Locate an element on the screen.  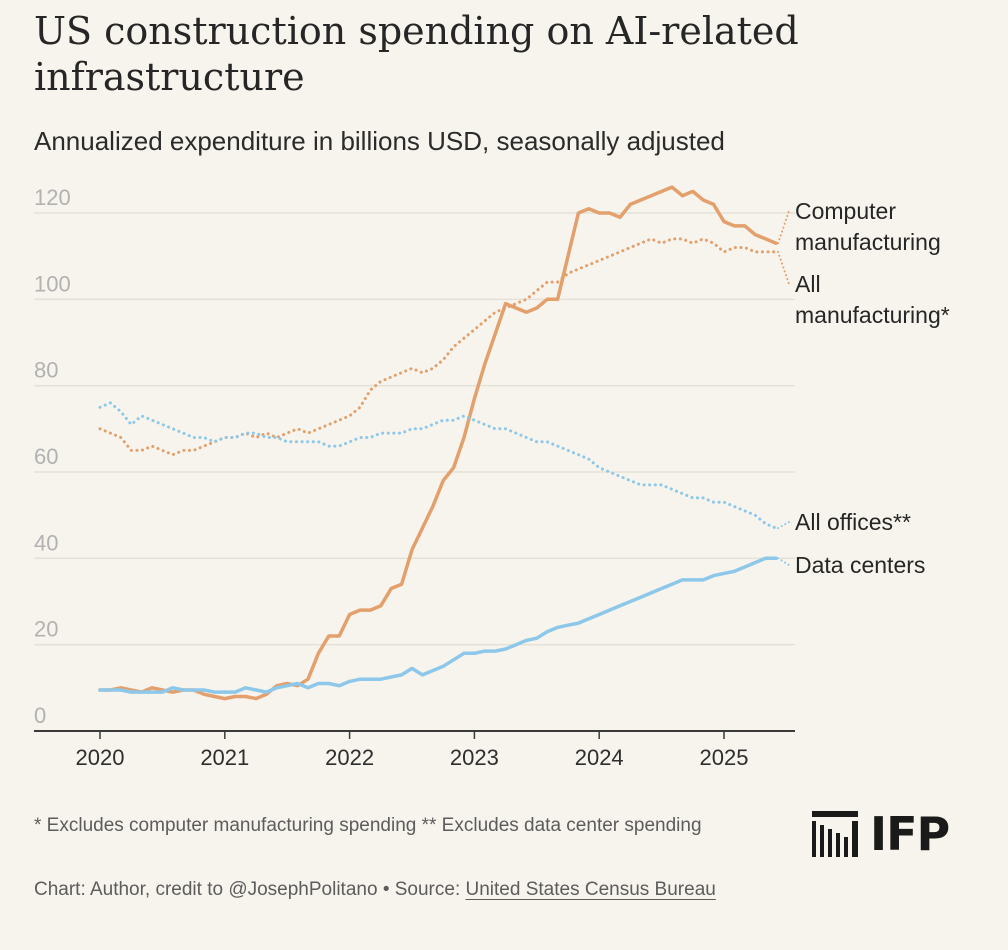
y-tick-label-100: 100 is located at coordinates (52, 283).